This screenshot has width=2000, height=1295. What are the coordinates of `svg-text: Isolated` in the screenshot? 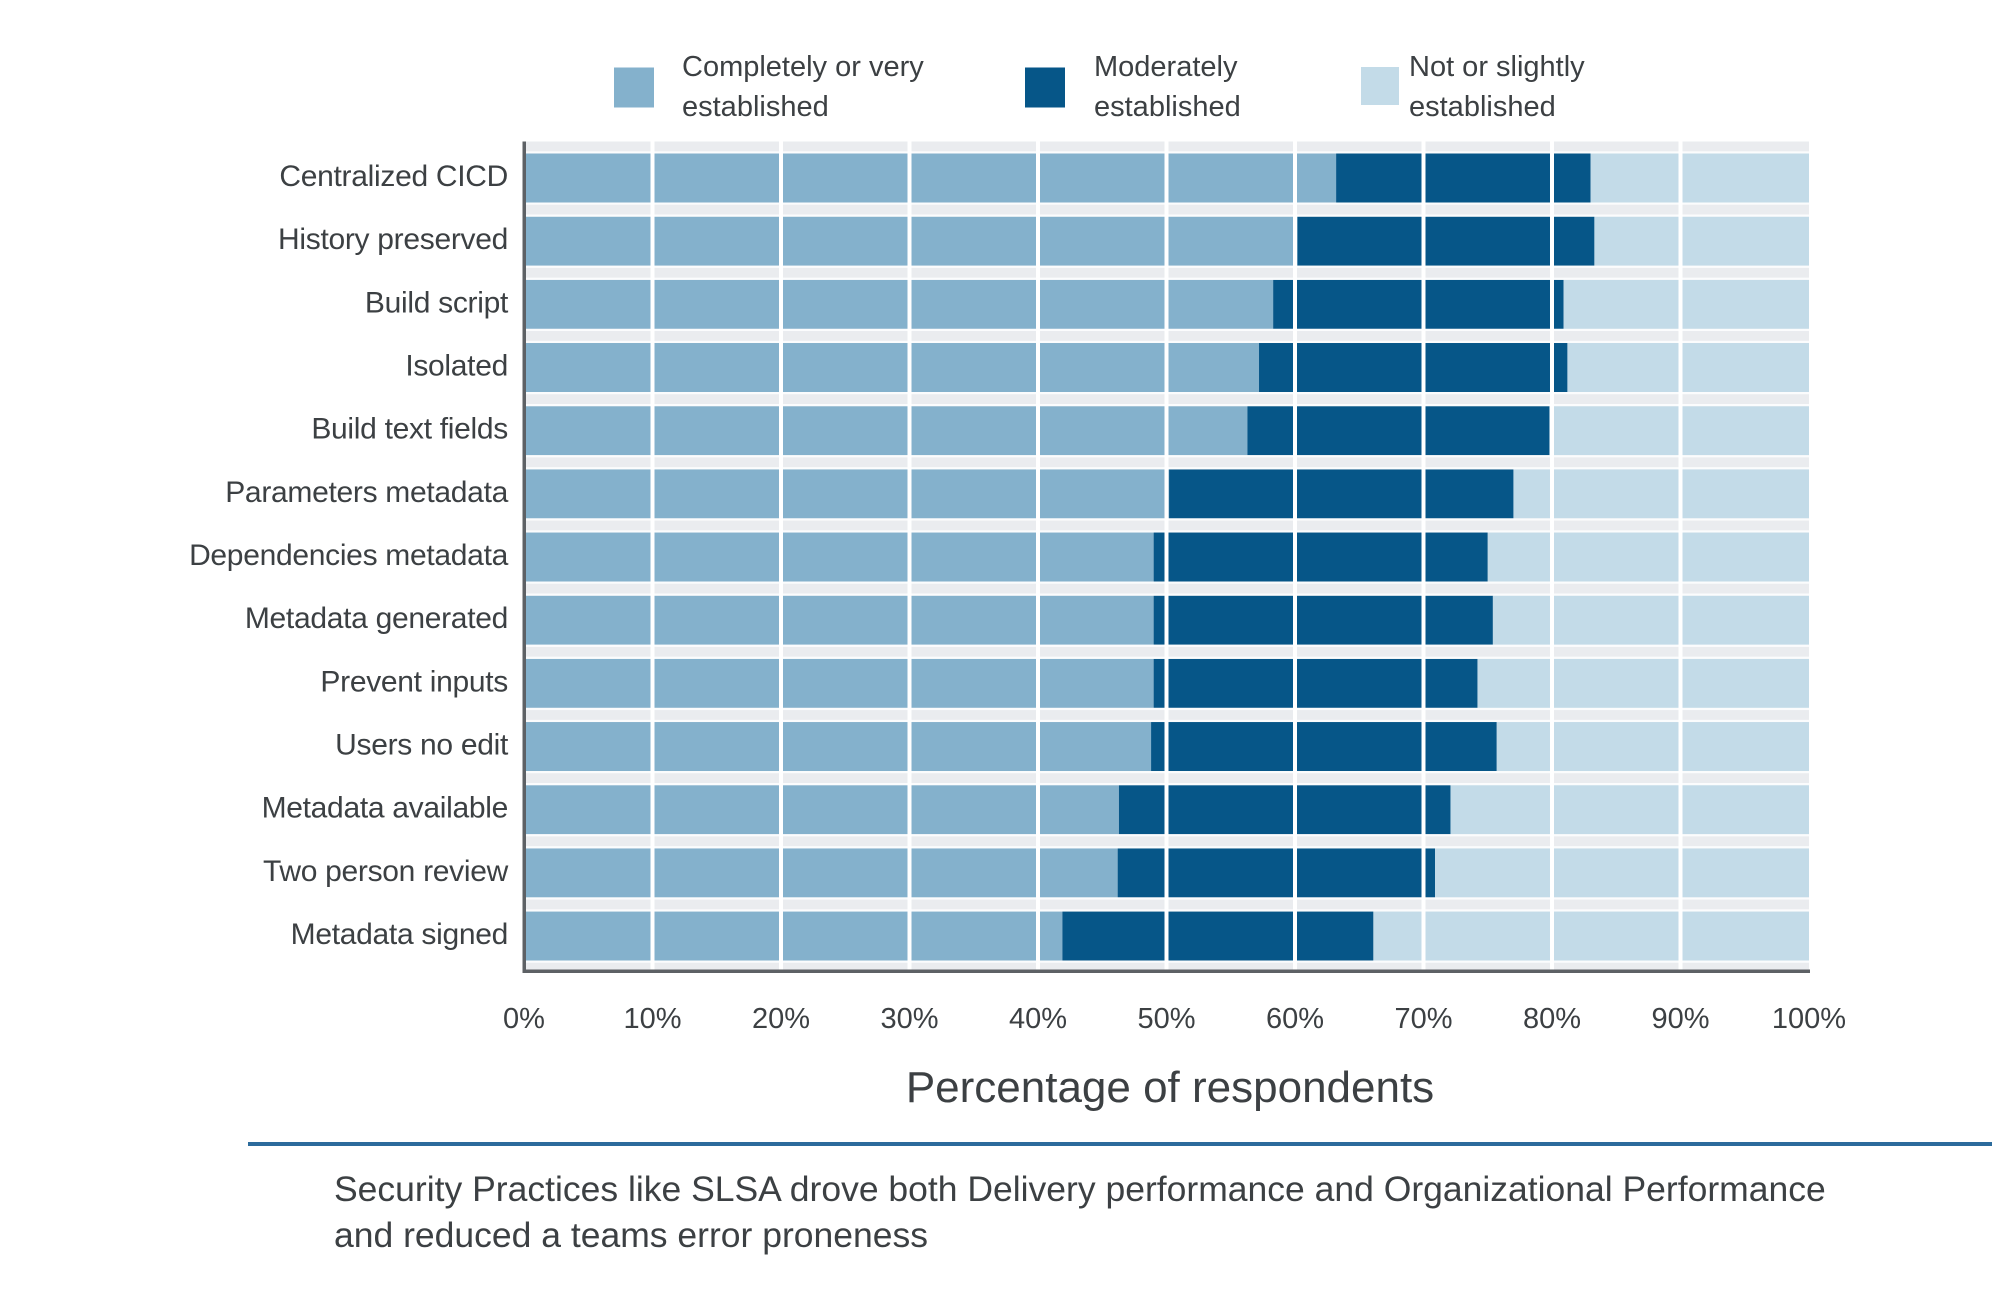 It's located at (456, 366).